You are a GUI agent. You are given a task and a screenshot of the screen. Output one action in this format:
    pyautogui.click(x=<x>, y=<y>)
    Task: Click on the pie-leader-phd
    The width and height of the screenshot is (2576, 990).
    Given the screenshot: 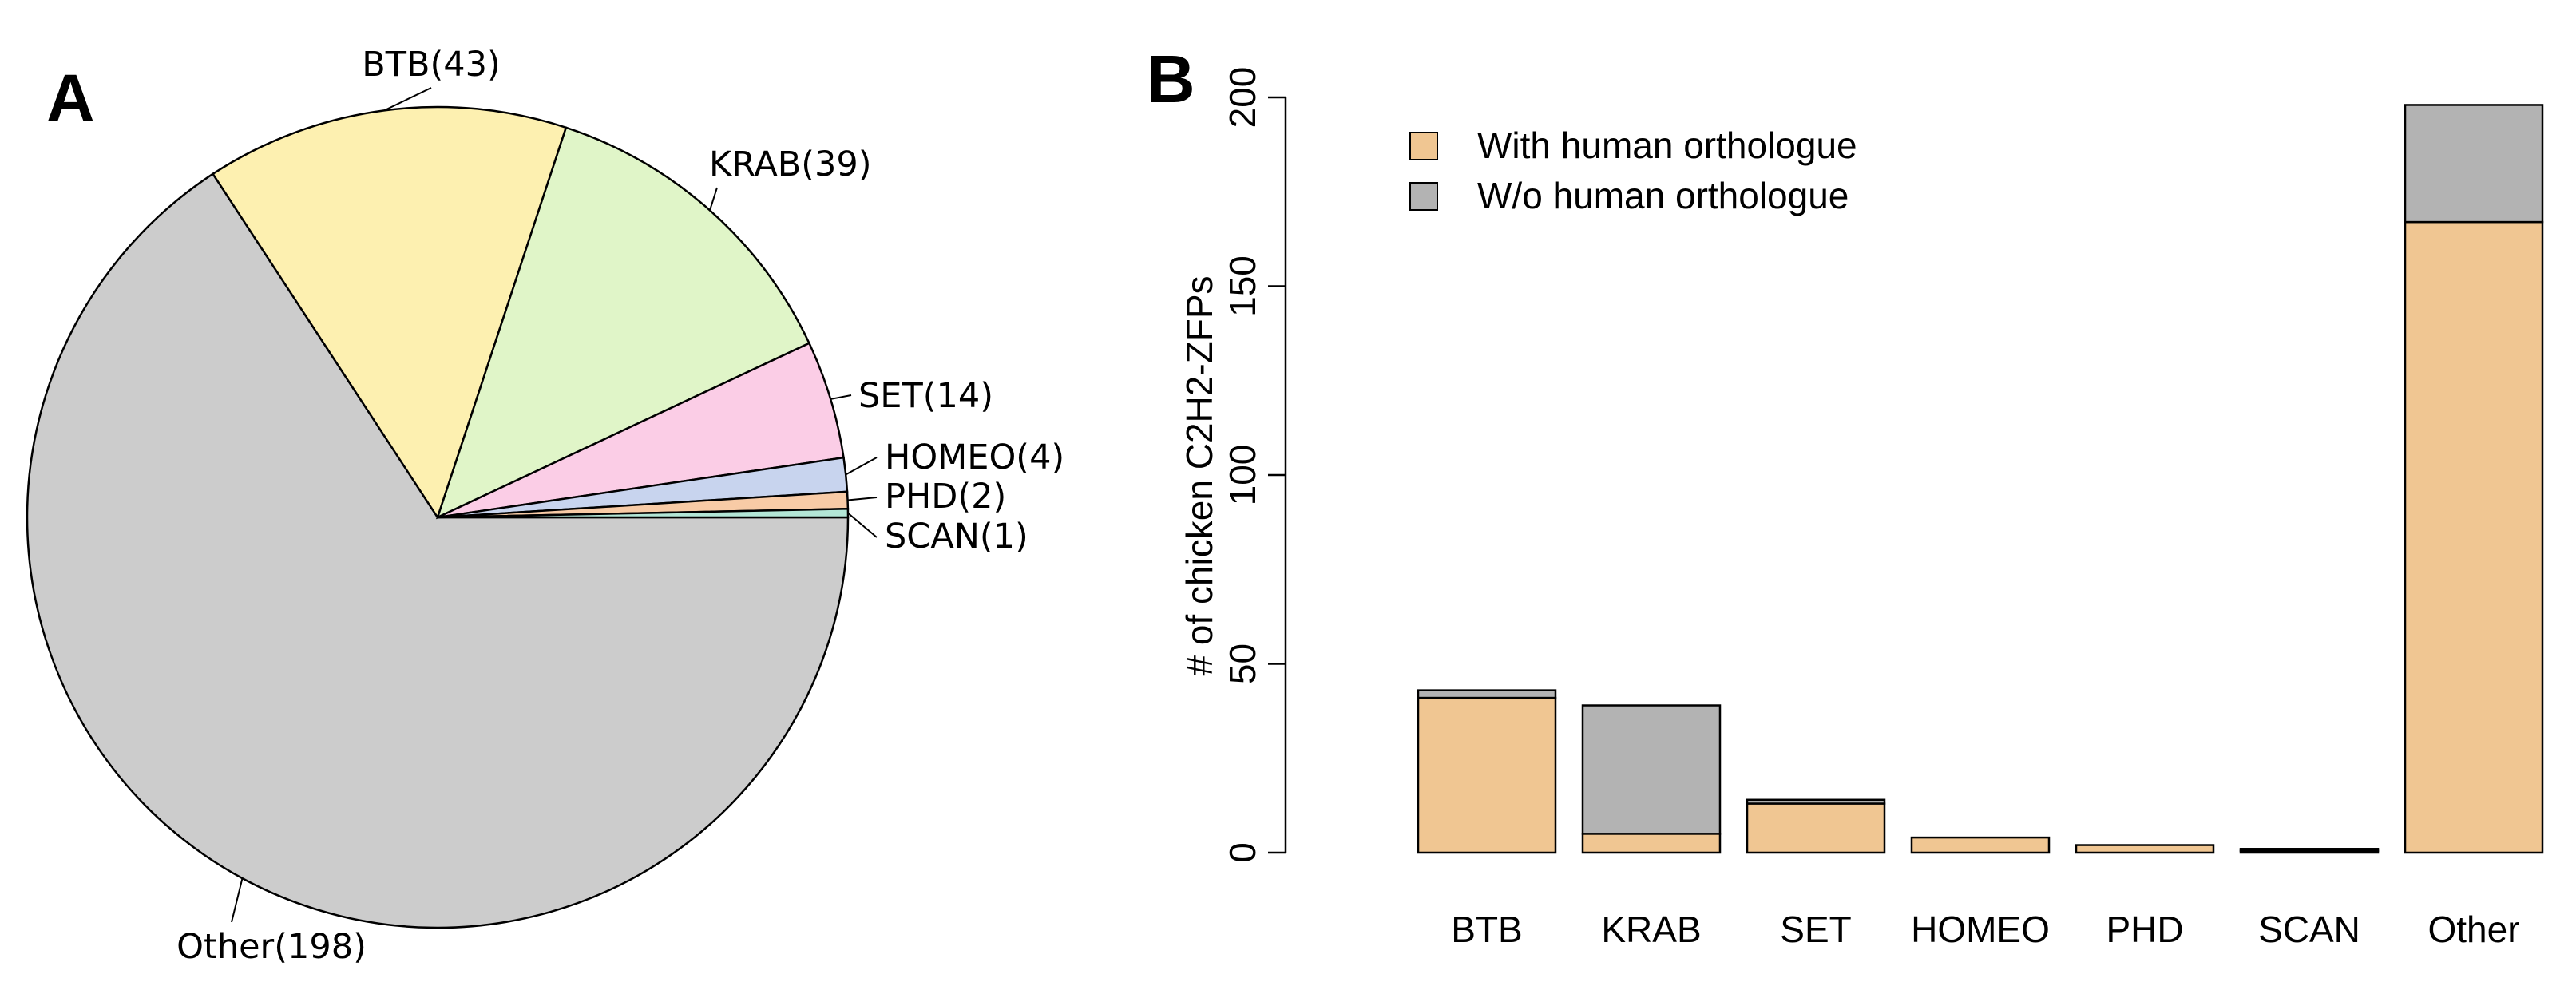 What is the action you would take?
    pyautogui.click(x=862, y=499)
    